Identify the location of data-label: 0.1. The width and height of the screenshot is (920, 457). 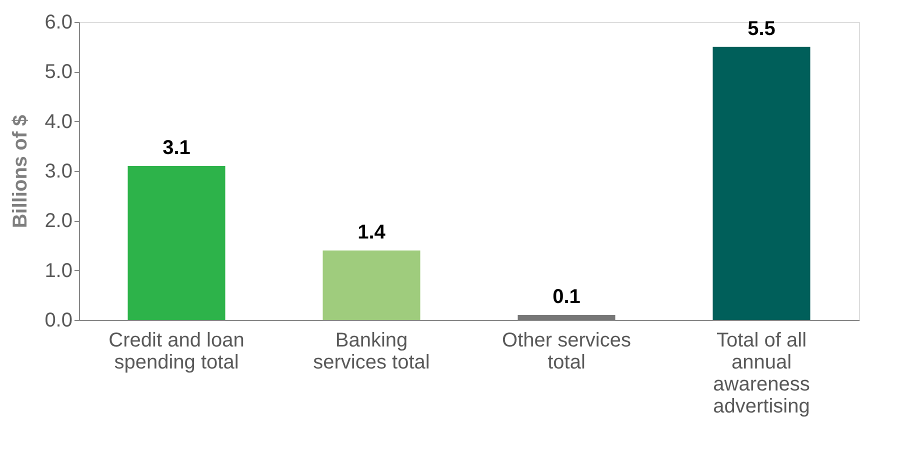
(566, 297).